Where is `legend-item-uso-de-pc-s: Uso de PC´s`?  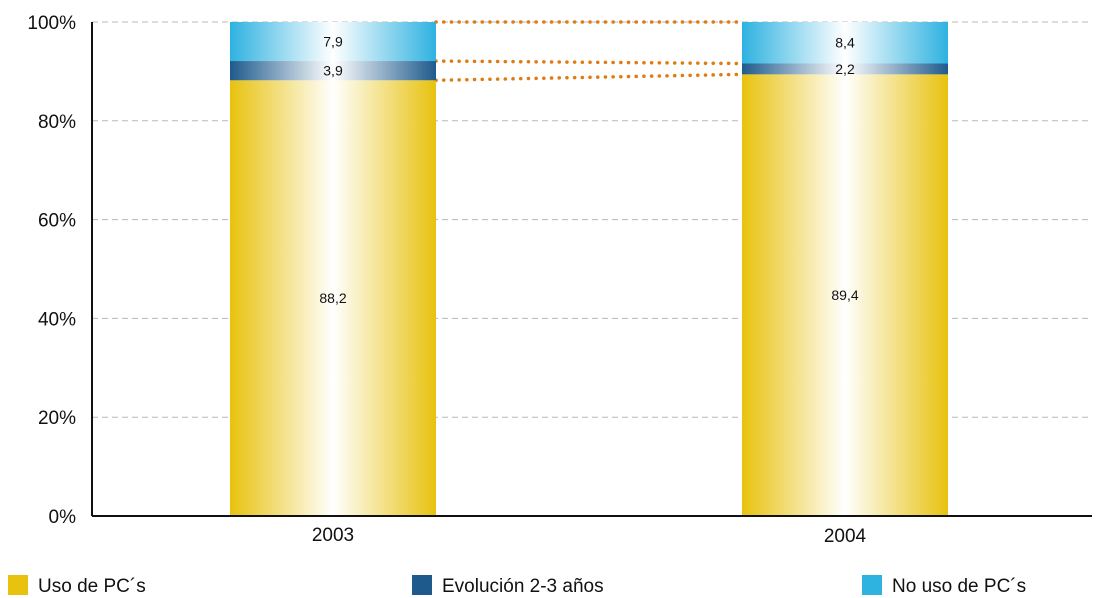 legend-item-uso-de-pc-s: Uso de PC´s is located at coordinates (77, 586).